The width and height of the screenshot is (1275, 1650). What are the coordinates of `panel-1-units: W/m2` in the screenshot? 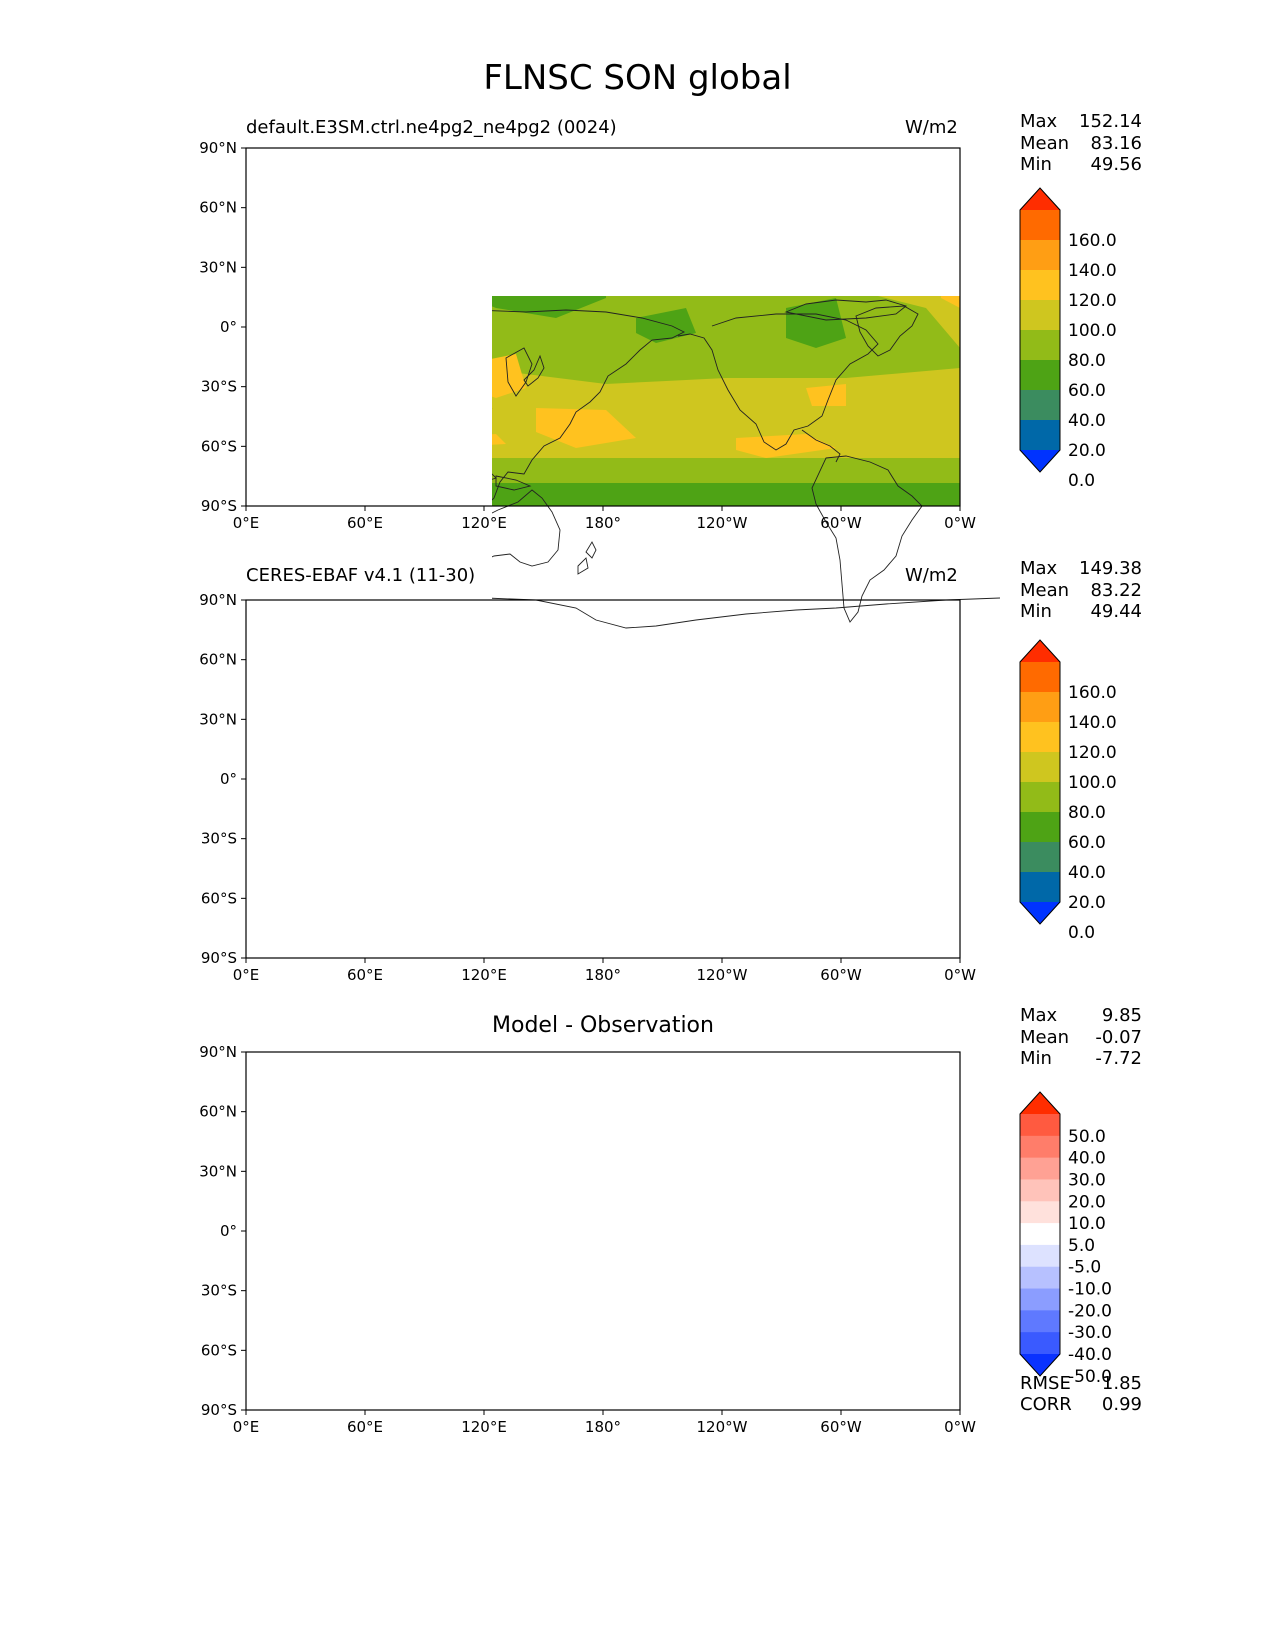 It's located at (931, 127).